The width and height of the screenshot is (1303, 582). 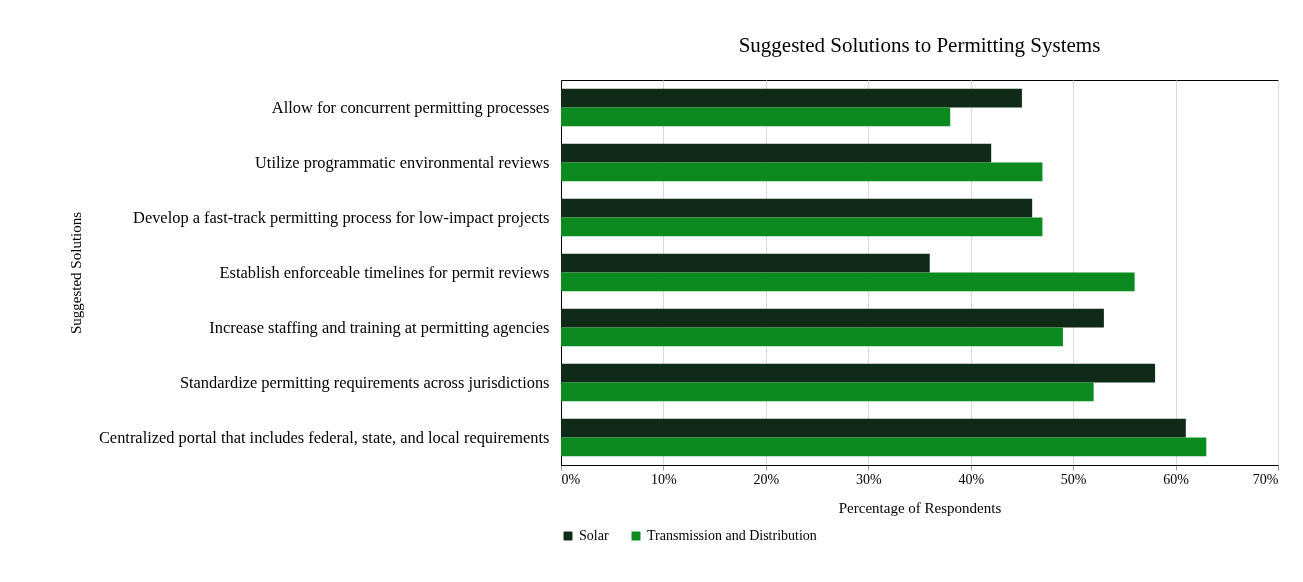 I want to click on y-tick-label: Utilize programmatic environmental reviews, so click(x=402, y=162).